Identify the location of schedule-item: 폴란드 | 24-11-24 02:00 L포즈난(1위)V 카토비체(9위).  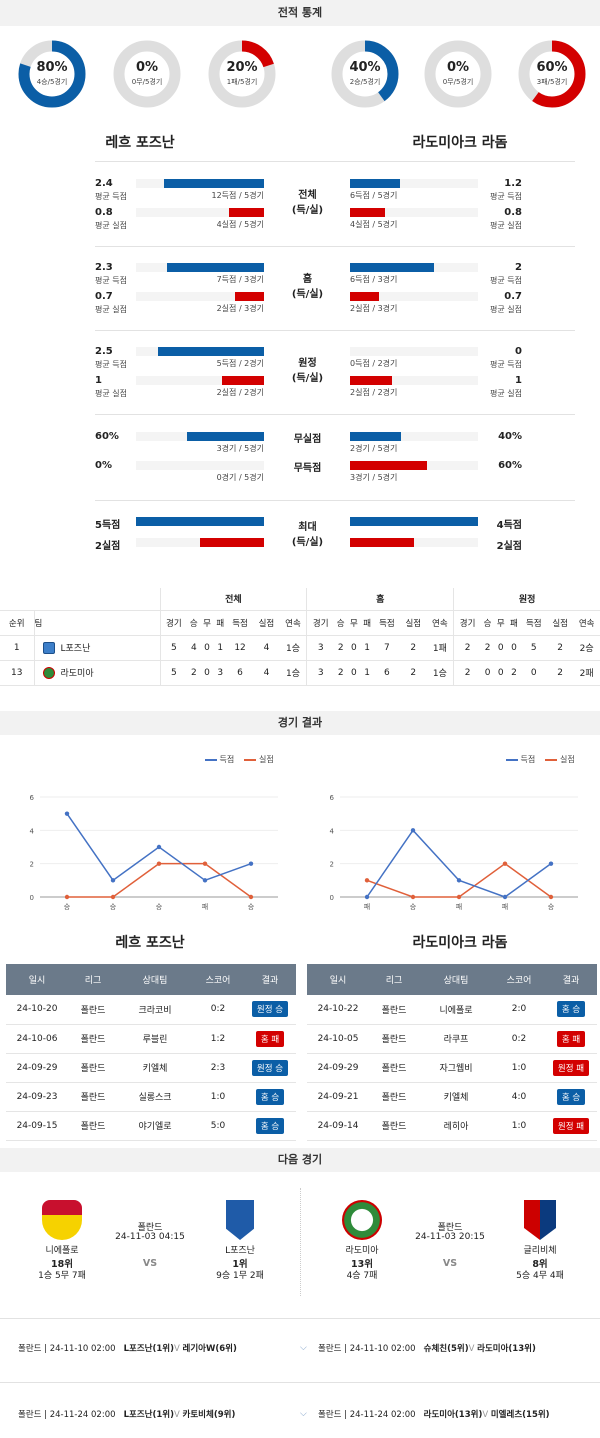
(153, 1414).